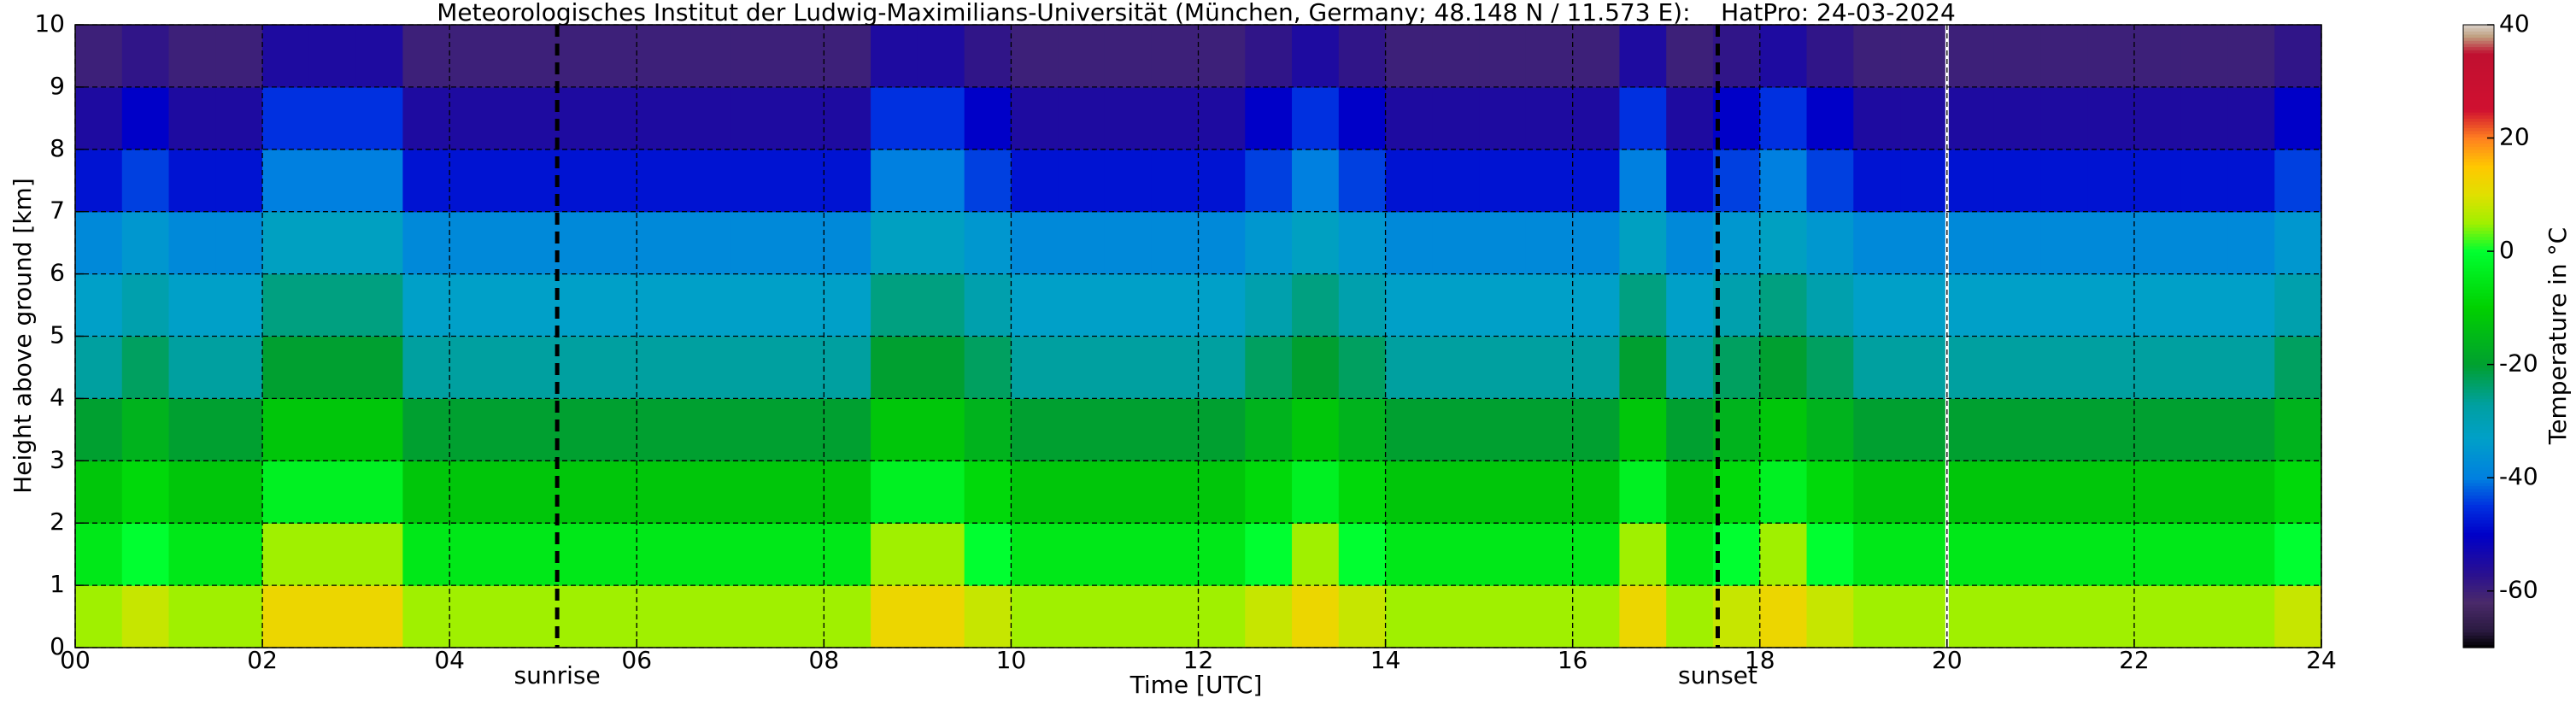 This screenshot has width=2576, height=704. What do you see at coordinates (262, 660) in the screenshot?
I see `x-tick-label: 02` at bounding box center [262, 660].